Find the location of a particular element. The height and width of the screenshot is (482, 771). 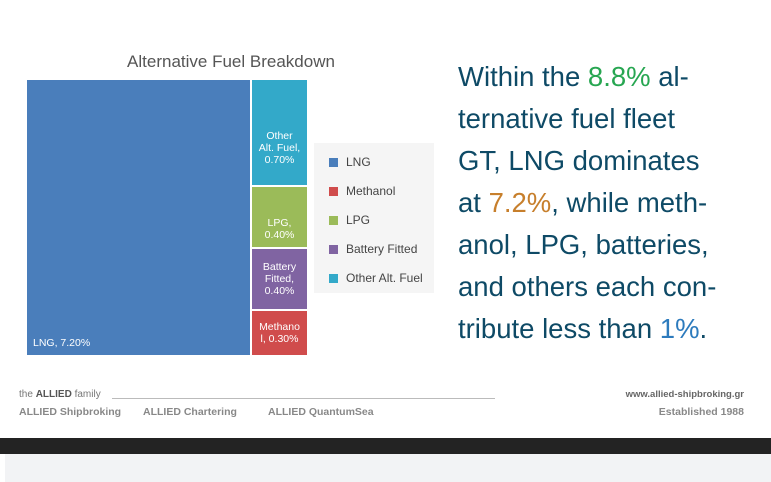

tile-label: Battery is located at coordinates (279, 267).